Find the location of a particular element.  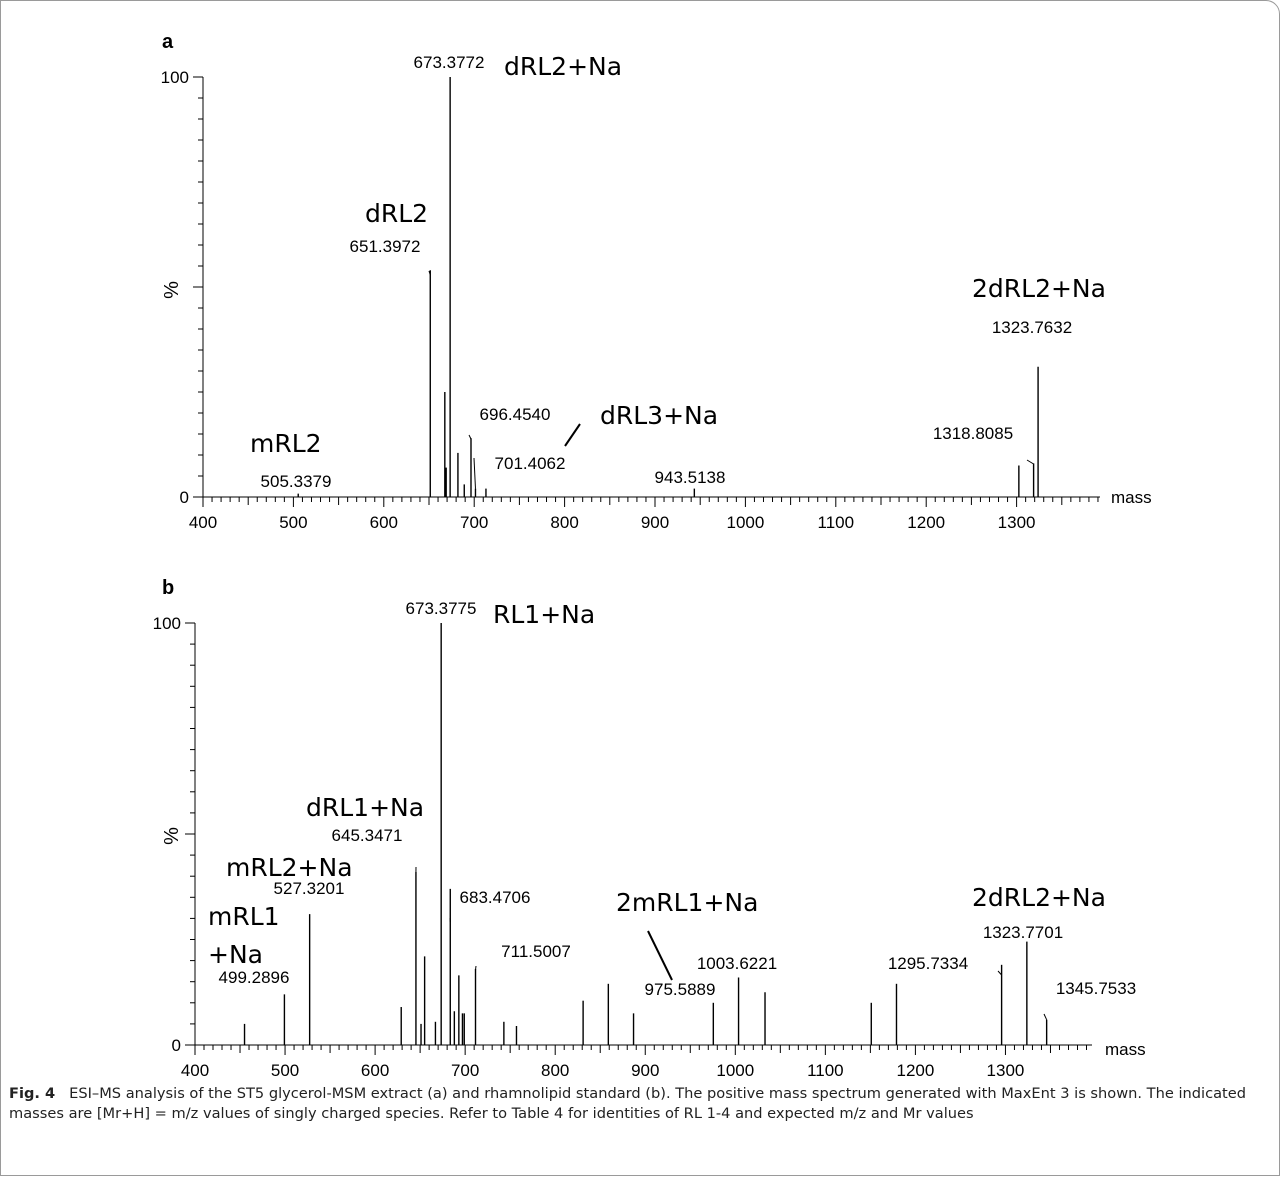

peak-mass-label: 975.5889 is located at coordinates (680, 989).